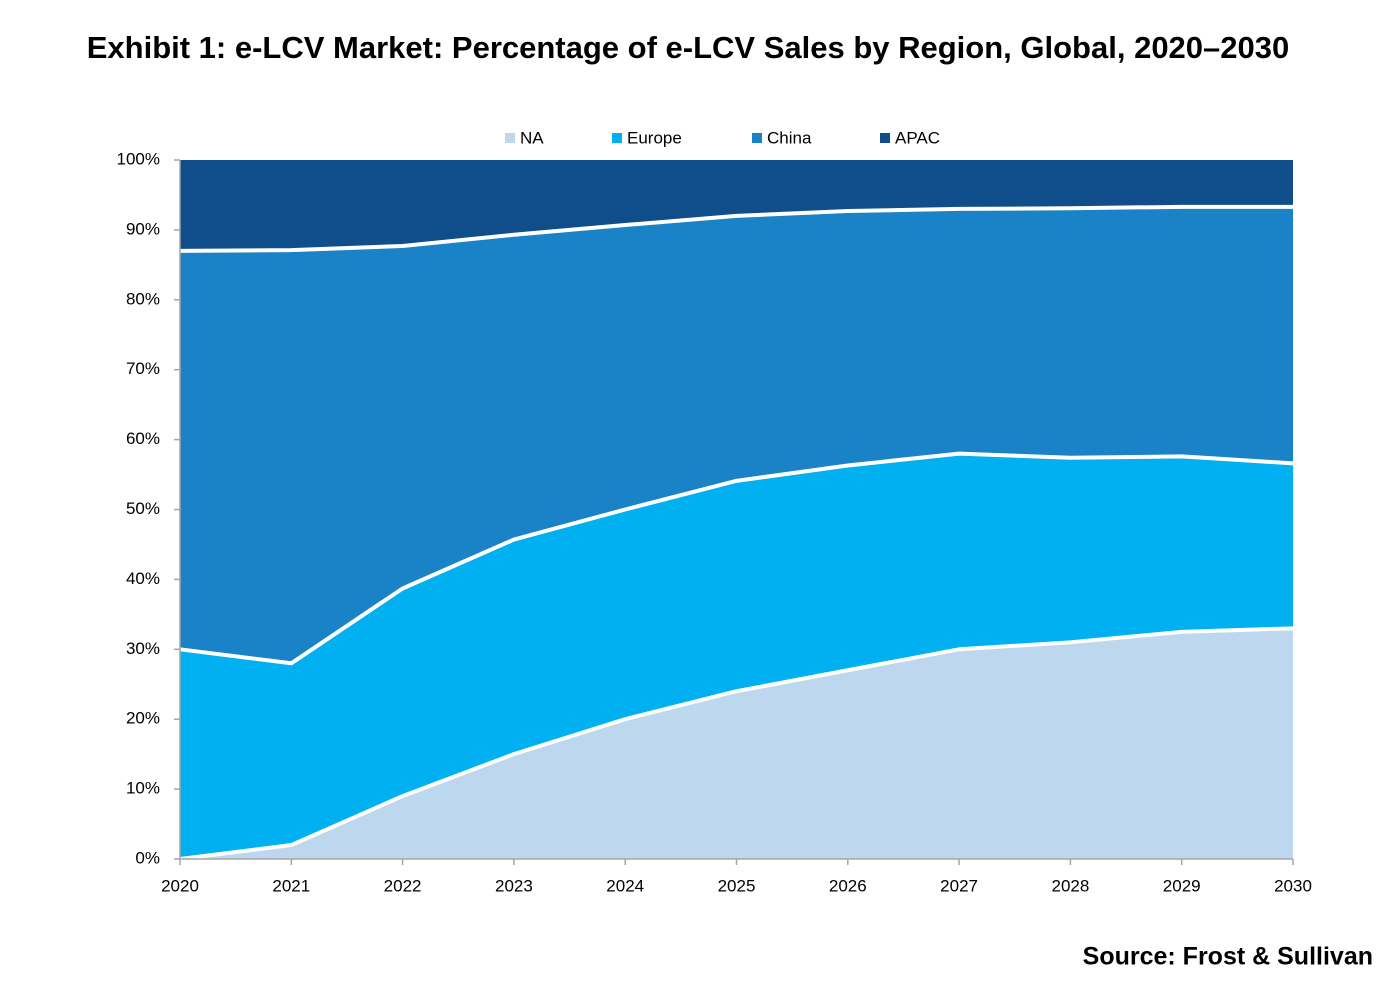 The image size is (1400, 992). What do you see at coordinates (737, 885) in the screenshot?
I see `x-tick-label: 2025` at bounding box center [737, 885].